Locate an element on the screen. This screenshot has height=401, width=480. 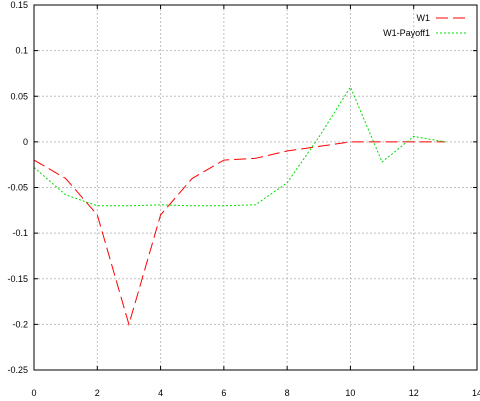
y-tick-label: 0.05 is located at coordinates (19, 96).